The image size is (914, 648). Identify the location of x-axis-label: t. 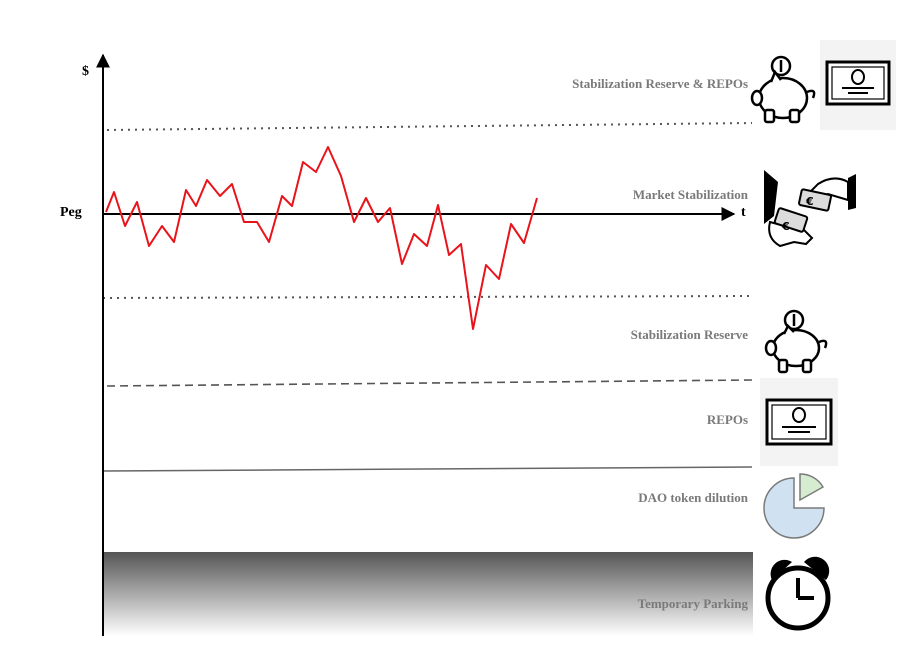
(743, 212).